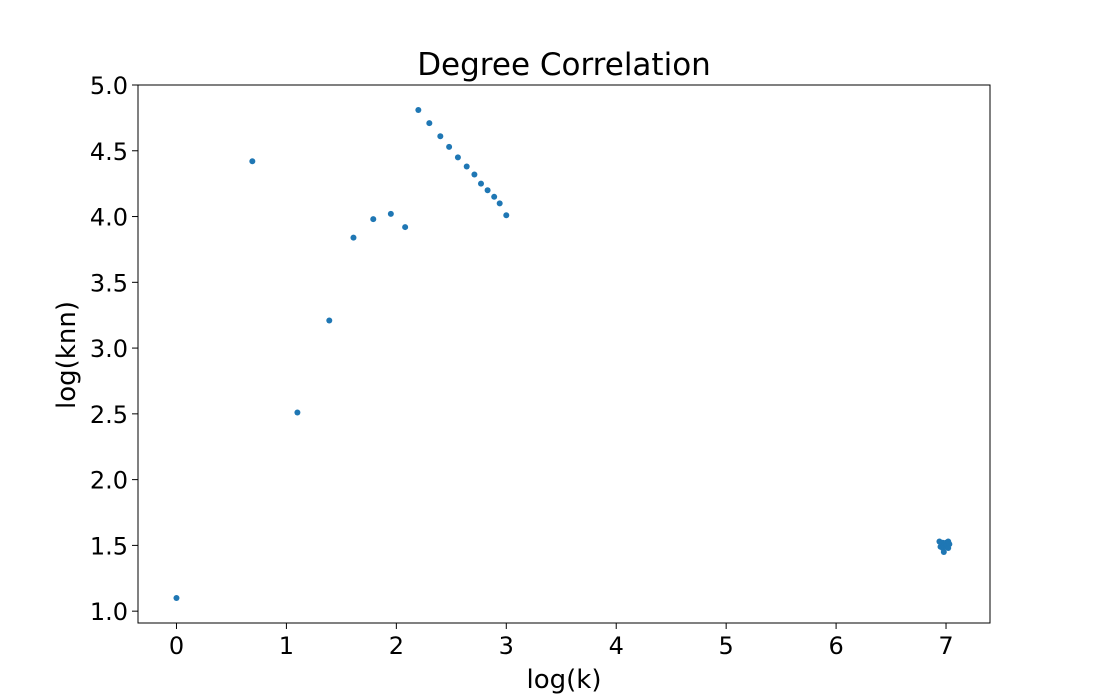  I want to click on y-tick-label: 4.0, so click(109, 218).